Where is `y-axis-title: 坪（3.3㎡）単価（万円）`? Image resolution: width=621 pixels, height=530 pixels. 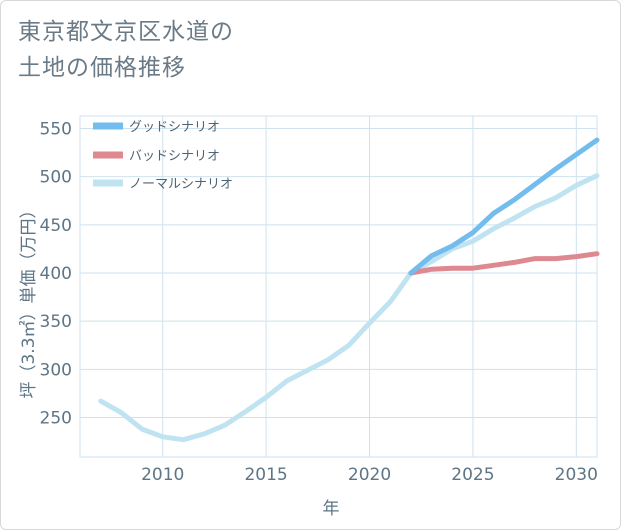 y-axis-title: 坪（3.3㎡）単価（万円） is located at coordinates (29, 299).